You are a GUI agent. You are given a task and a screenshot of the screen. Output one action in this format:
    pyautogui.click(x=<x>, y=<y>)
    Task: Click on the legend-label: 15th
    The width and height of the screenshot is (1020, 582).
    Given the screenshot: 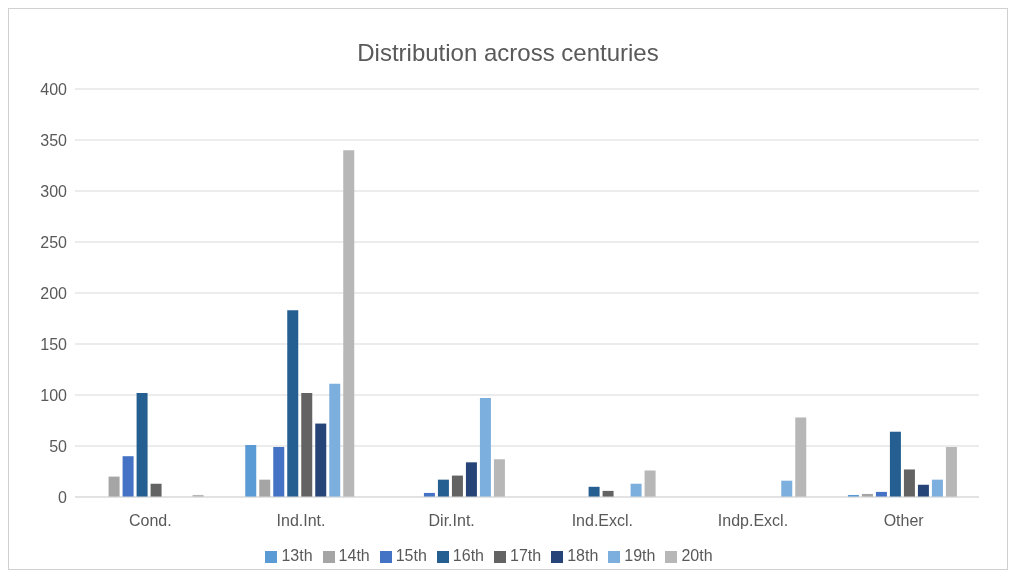 What is the action you would take?
    pyautogui.click(x=411, y=555)
    